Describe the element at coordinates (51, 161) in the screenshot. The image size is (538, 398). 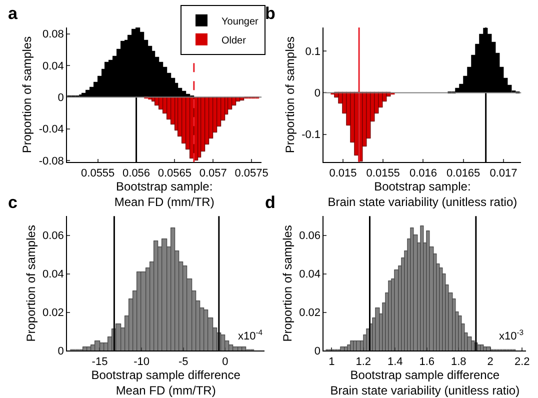
I see `y-tick-label: -0.08` at that location.